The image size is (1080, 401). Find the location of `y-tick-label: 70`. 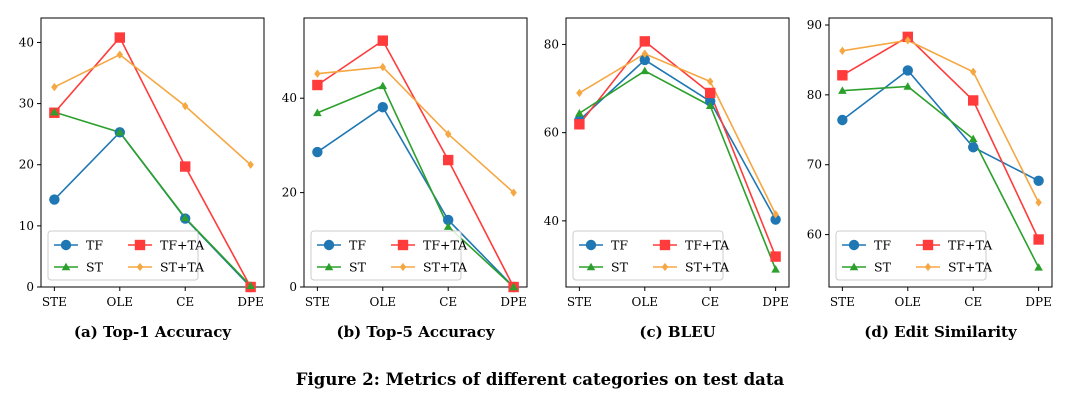

y-tick-label: 70 is located at coordinates (814, 165).